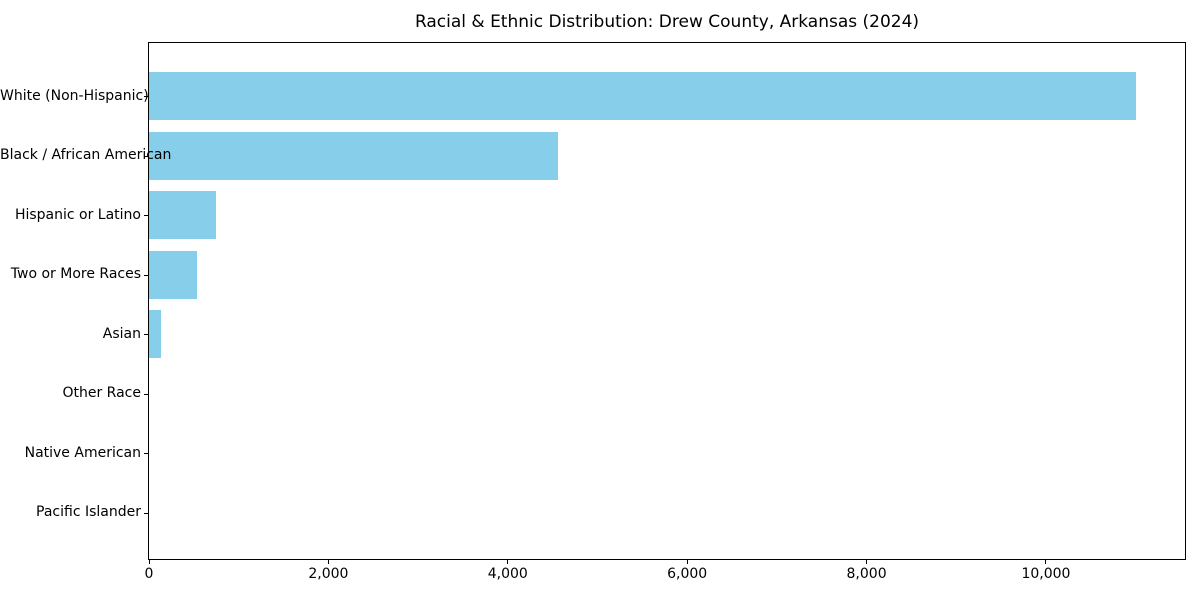  I want to click on x-axis-tick-label: 6,000, so click(687, 574).